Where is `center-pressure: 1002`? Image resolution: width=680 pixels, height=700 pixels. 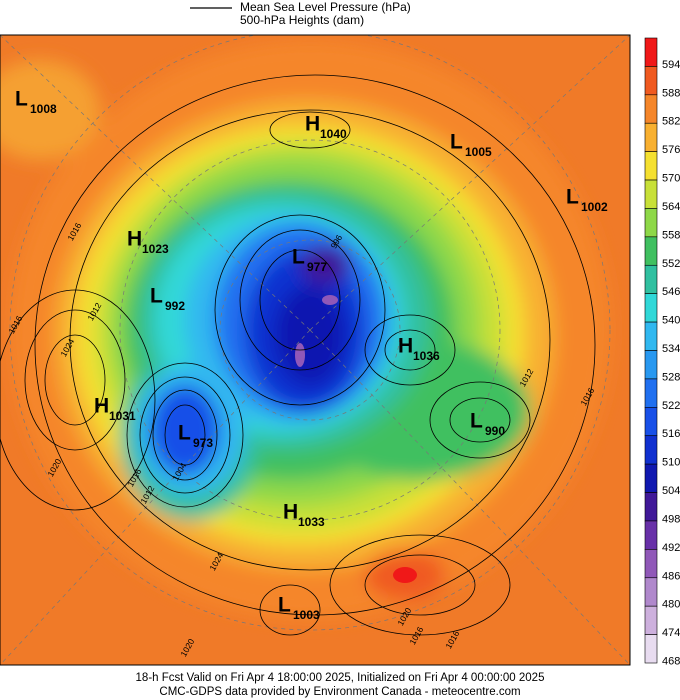 center-pressure: 1002 is located at coordinates (594, 207).